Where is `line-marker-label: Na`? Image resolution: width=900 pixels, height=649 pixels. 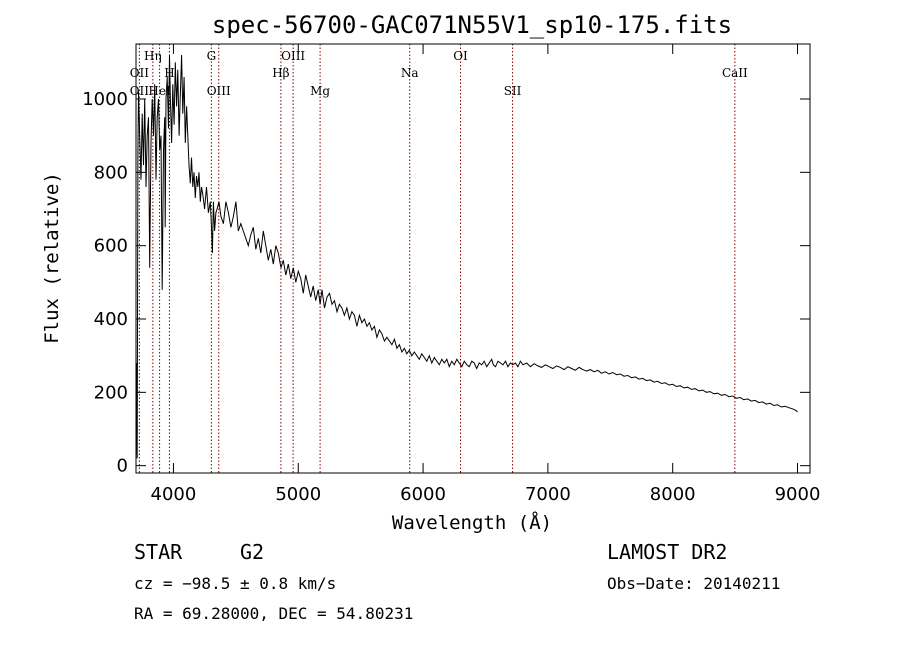 line-marker-label: Na is located at coordinates (410, 73).